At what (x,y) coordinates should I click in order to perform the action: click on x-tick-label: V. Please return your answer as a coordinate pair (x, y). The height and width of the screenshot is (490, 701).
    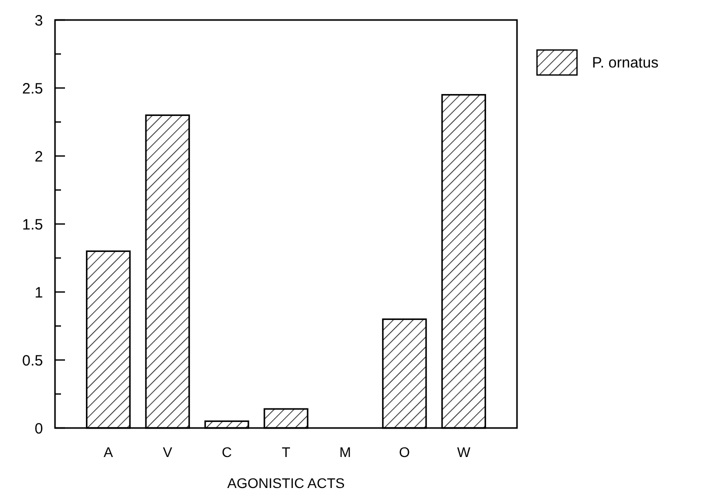
    Looking at the image, I should click on (167, 452).